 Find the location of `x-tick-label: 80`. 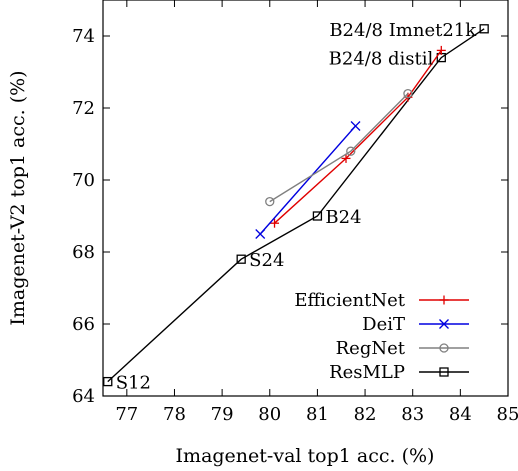

x-tick-label: 80 is located at coordinates (269, 414).